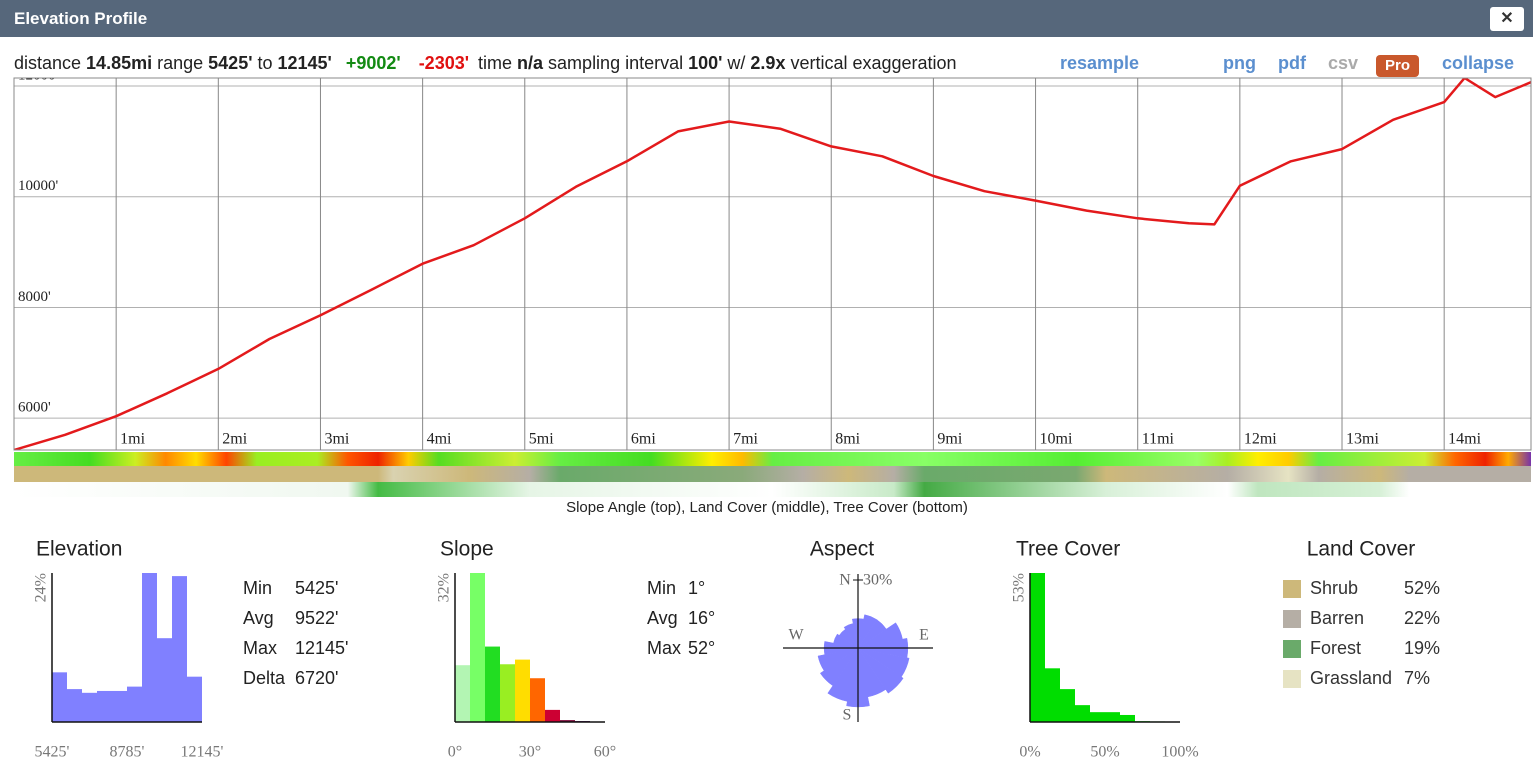  I want to click on legend-name: Grassland, so click(1351, 678).